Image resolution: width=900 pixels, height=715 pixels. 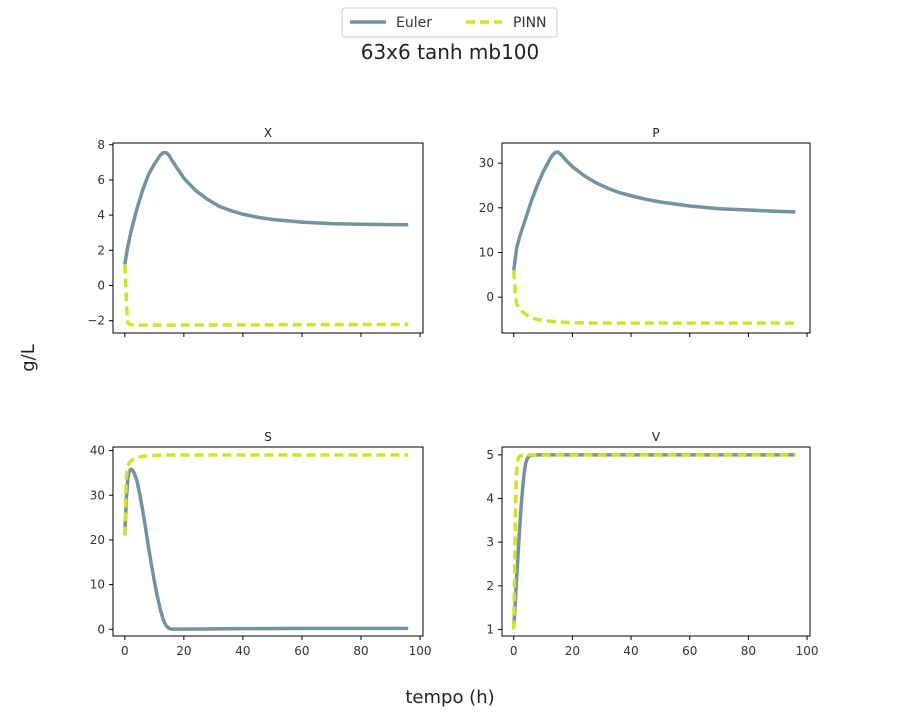 What do you see at coordinates (266, 549) in the screenshot?
I see `series-euler-s` at bounding box center [266, 549].